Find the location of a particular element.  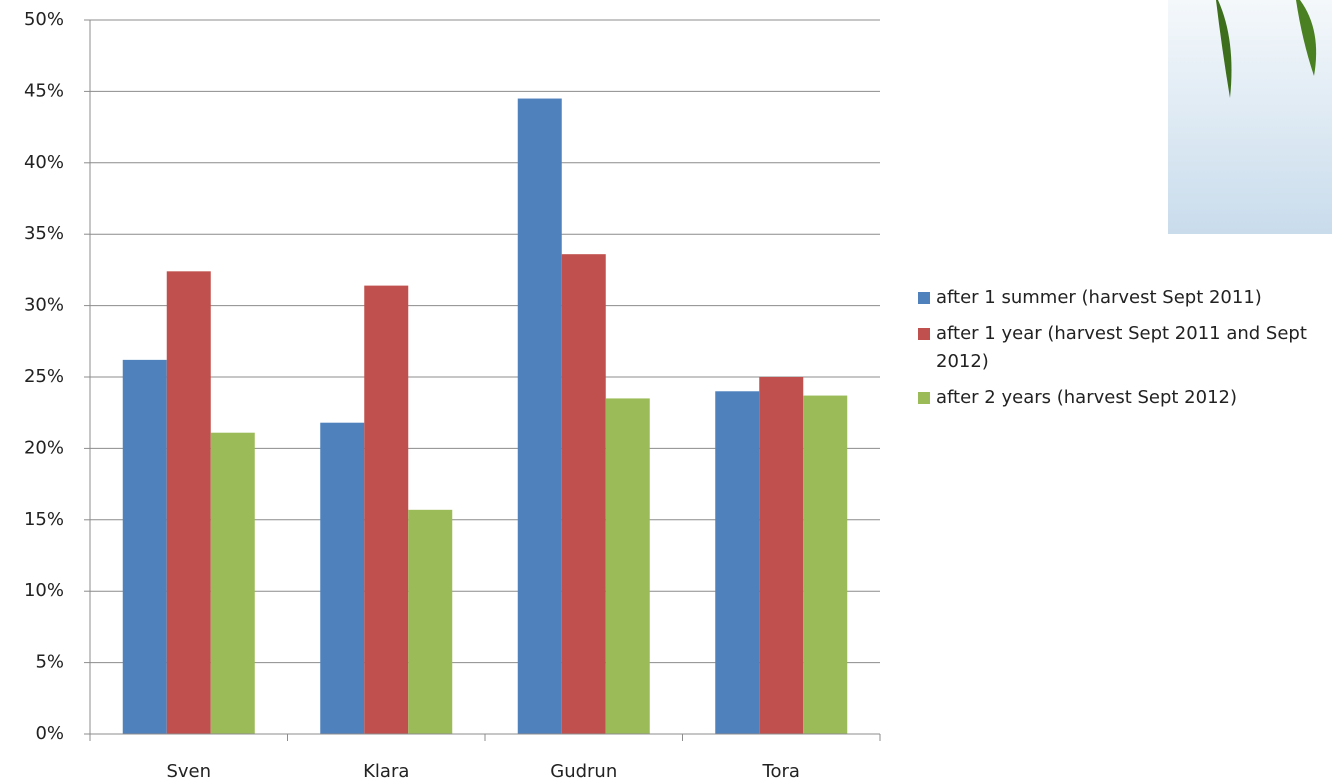

x-tick-label: Gudrun is located at coordinates (583, 771).